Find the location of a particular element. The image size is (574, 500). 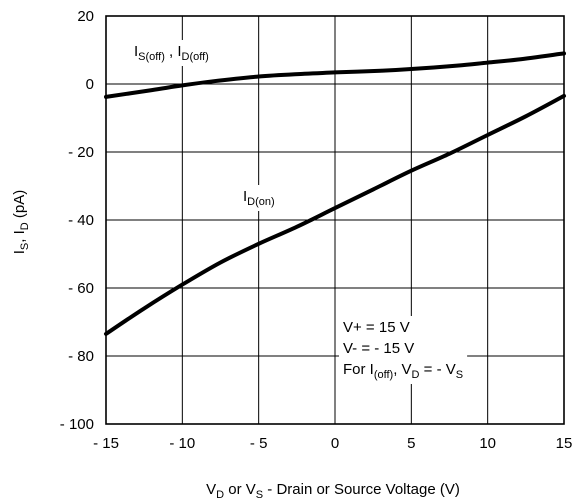

y-tick-labels: 20 0 - 20 - 40 - 60 - 80 - 100 is located at coordinates (77, 220).